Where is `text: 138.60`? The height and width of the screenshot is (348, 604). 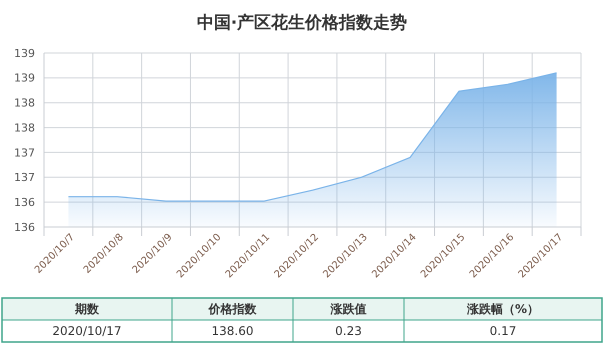 text: 138.60 is located at coordinates (233, 331).